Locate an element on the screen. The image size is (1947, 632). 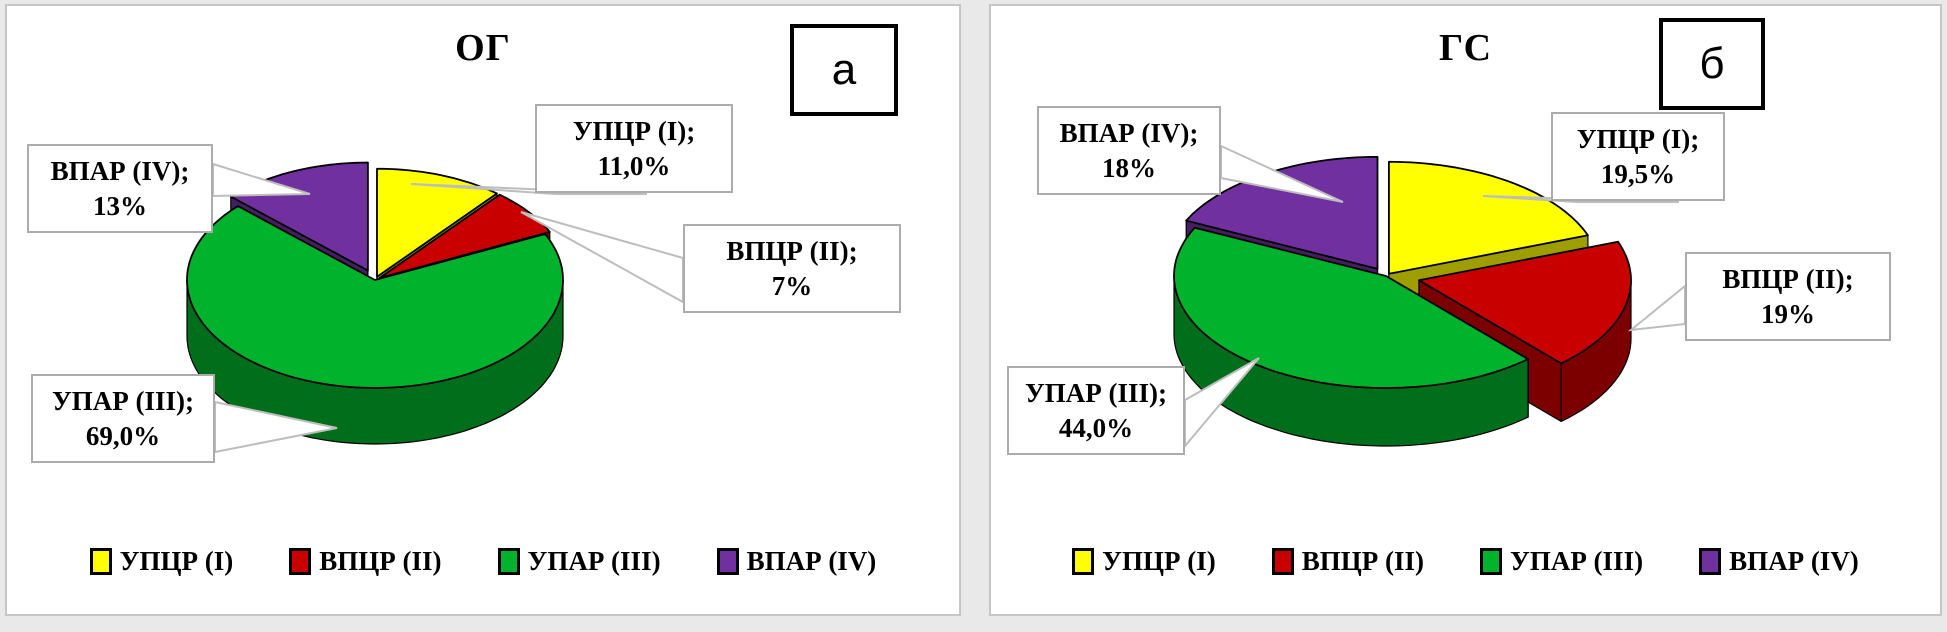
data-label-callout-upar: УПАР (III); 69,0% is located at coordinates (123, 419).